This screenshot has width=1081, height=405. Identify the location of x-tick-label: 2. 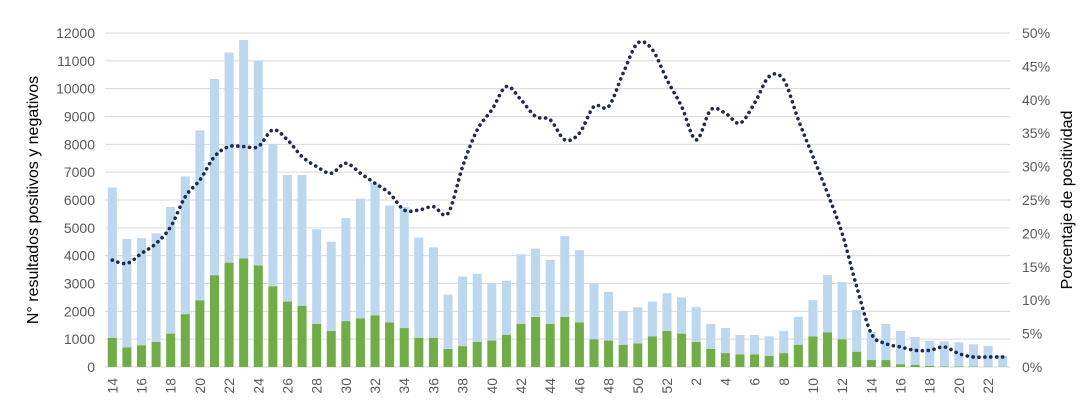
(696, 382).